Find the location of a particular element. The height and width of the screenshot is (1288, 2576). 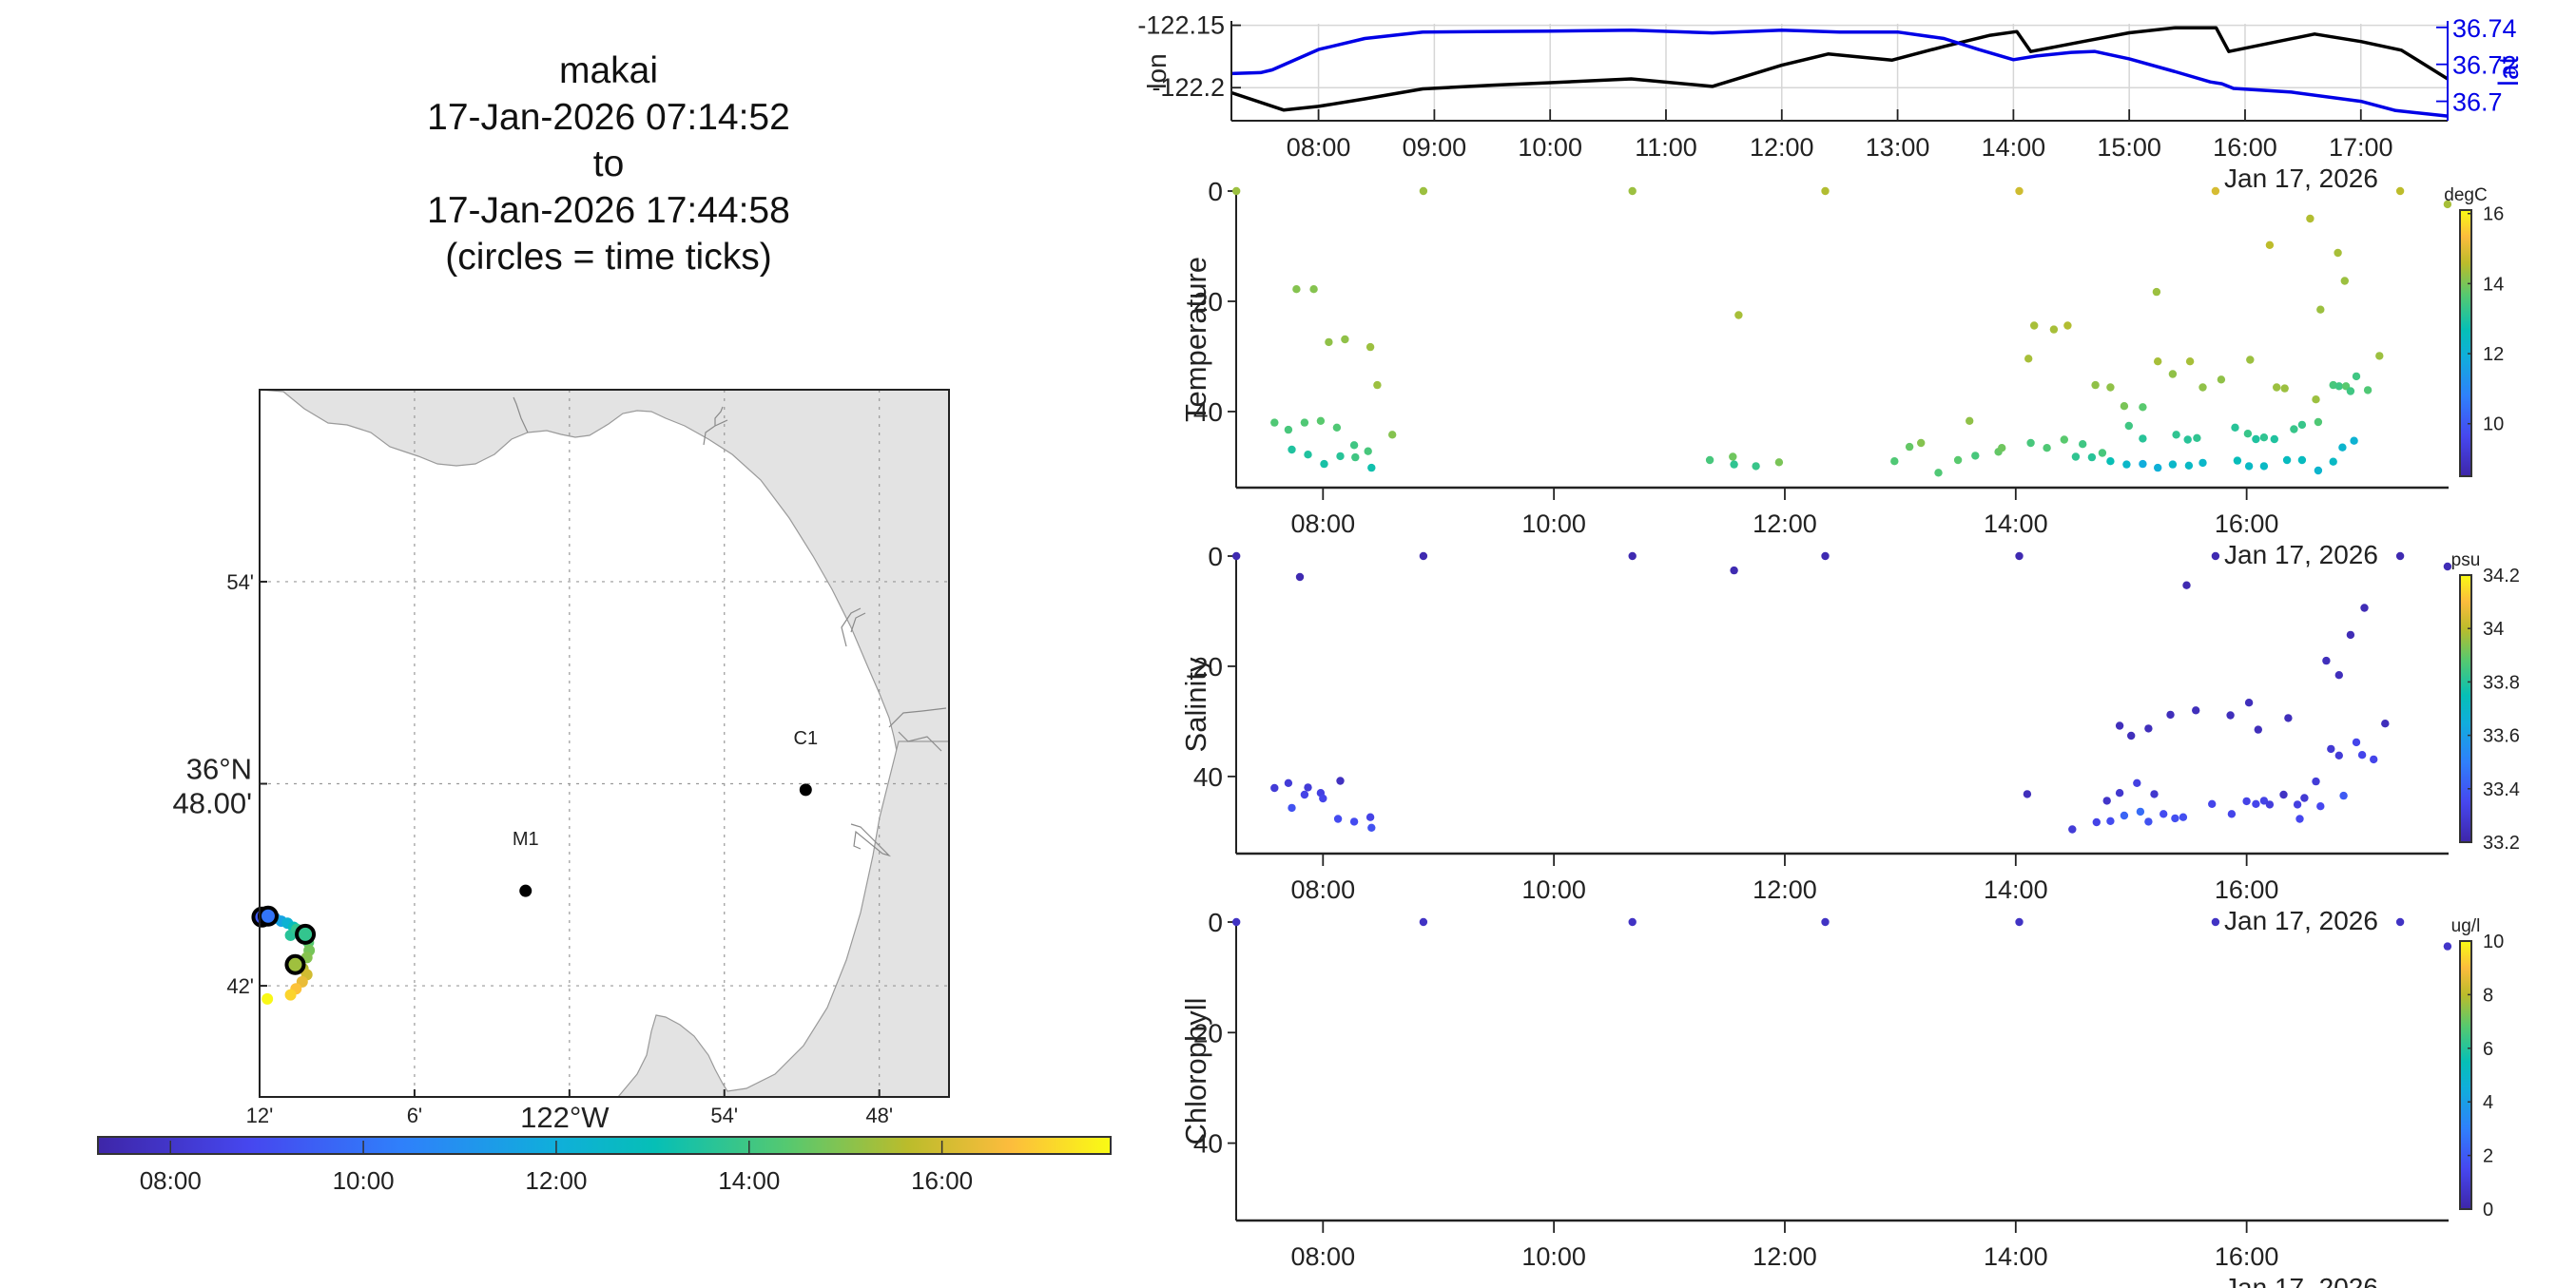

lonlat-x-tick-label: 09:00 is located at coordinates (1435, 147).